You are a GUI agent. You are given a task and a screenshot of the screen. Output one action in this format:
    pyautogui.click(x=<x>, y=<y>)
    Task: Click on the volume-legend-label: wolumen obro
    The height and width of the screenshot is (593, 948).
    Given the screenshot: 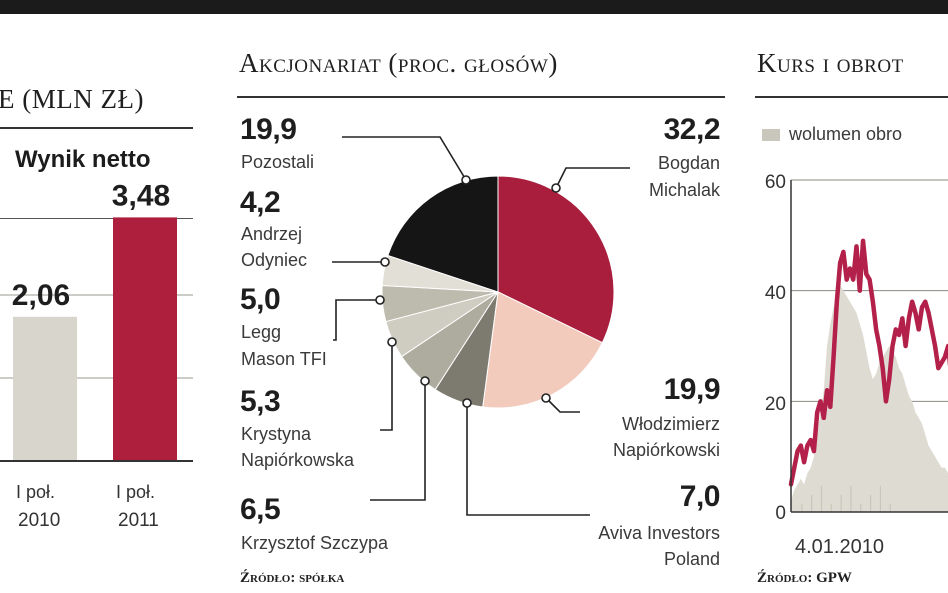 What is the action you would take?
    pyautogui.click(x=846, y=134)
    